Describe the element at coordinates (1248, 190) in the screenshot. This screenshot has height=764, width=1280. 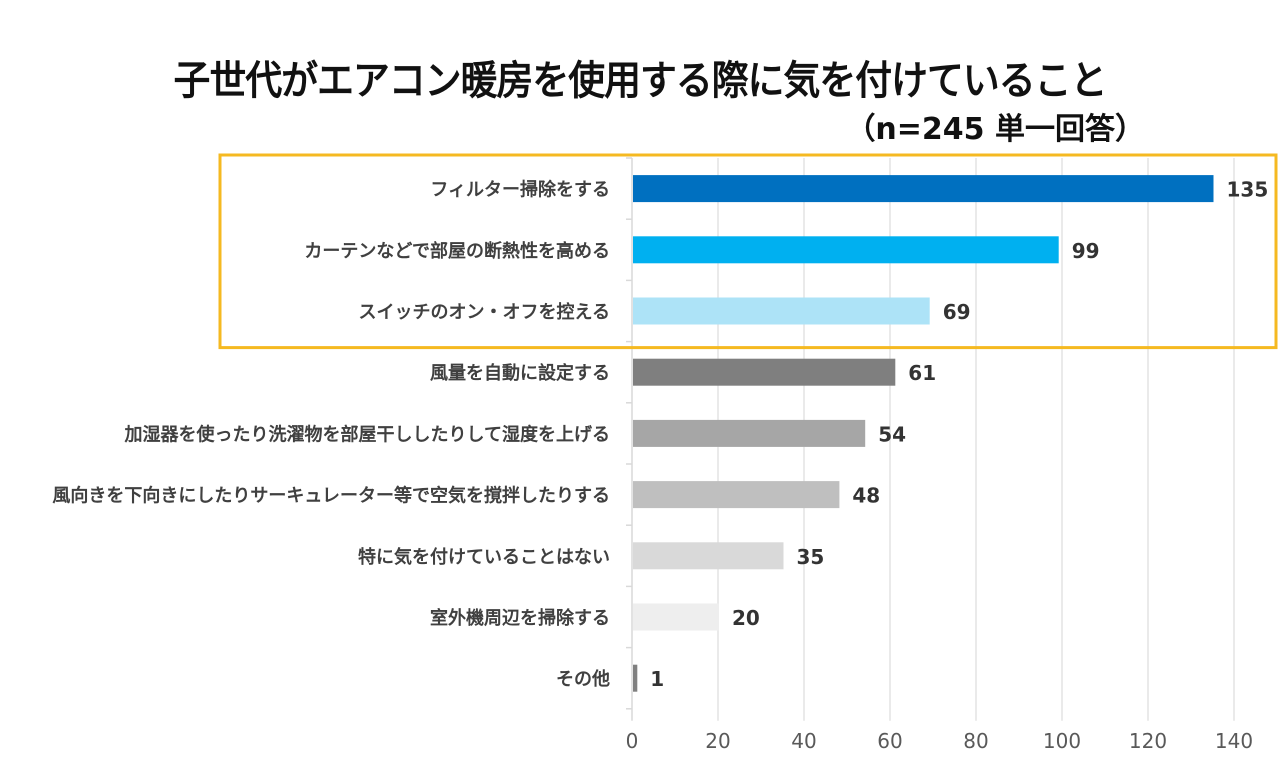
I see `value-label: 135` at that location.